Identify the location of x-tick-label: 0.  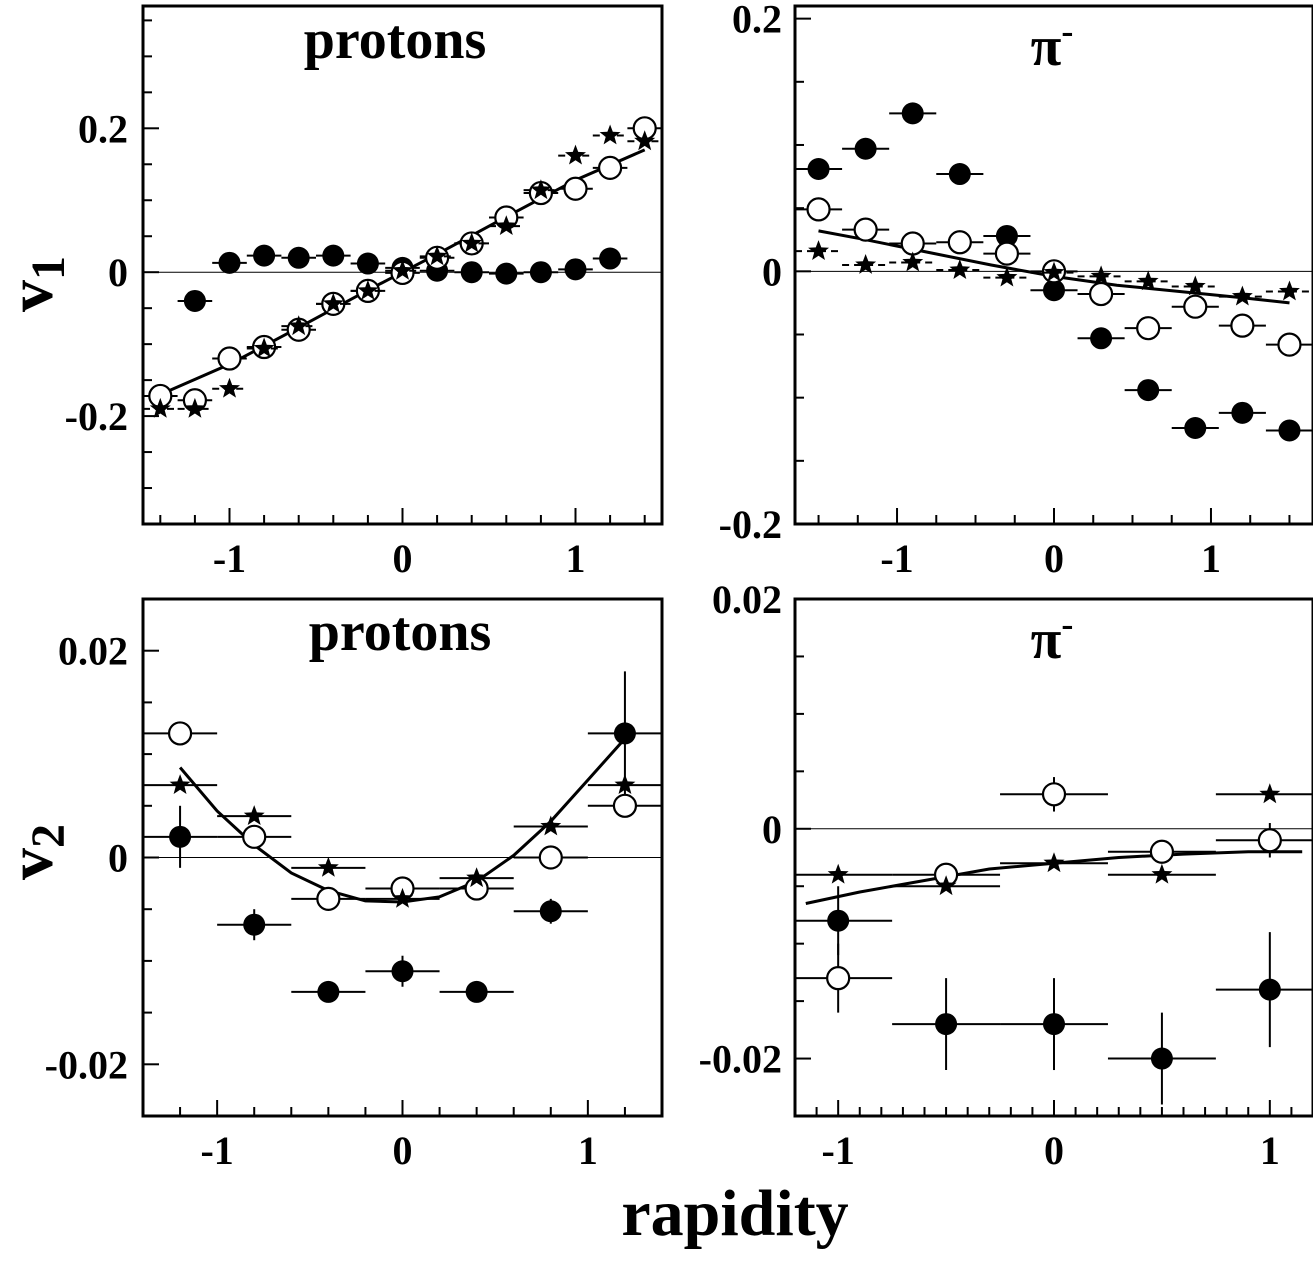
(403, 558).